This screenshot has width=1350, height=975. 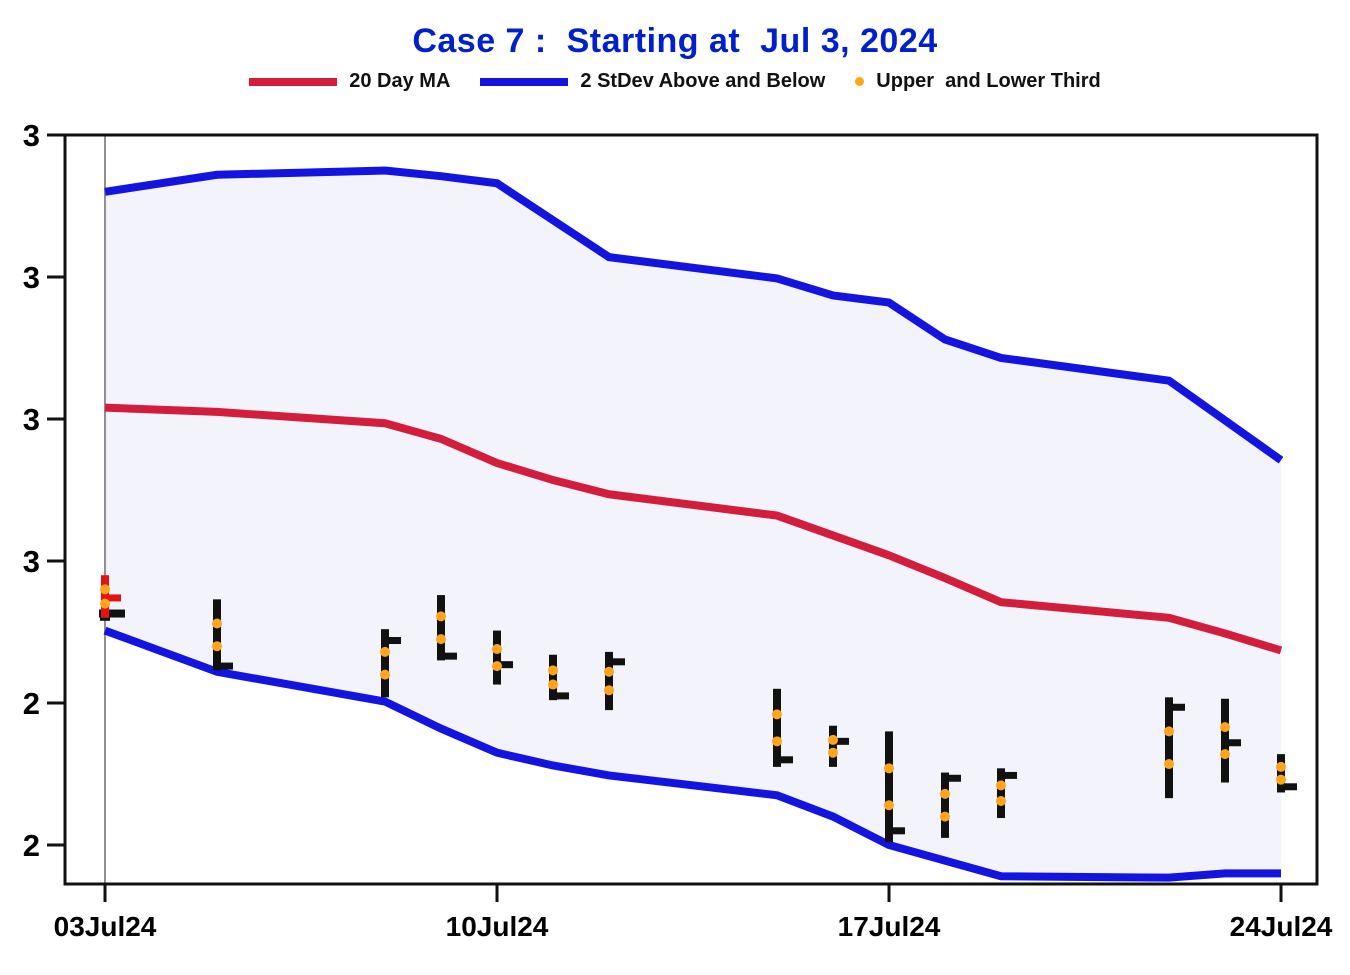 What do you see at coordinates (390, 663) in the screenshot?
I see `hlc-bar-08Jul24` at bounding box center [390, 663].